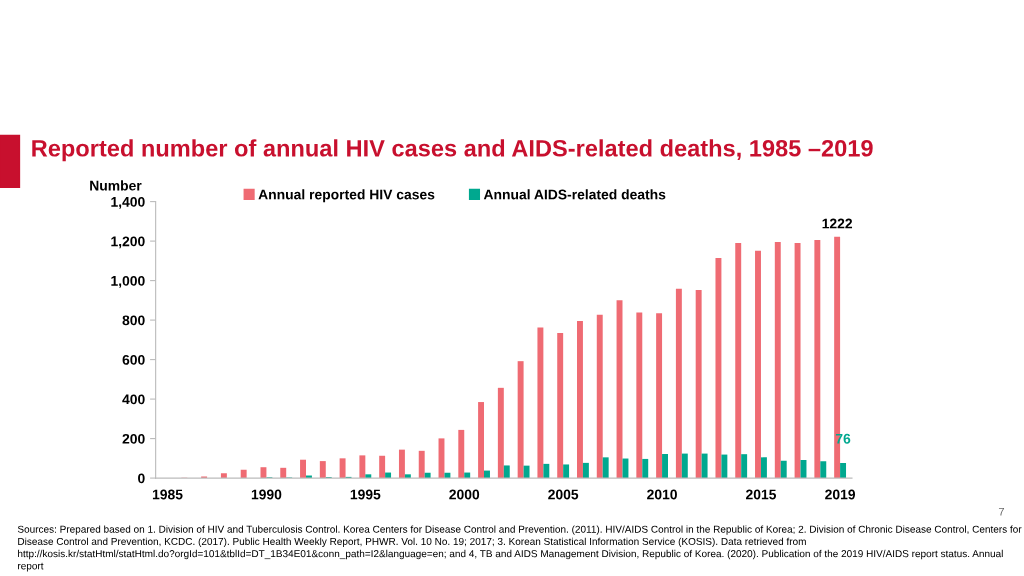 The width and height of the screenshot is (1024, 576). What do you see at coordinates (141, 478) in the screenshot?
I see `y-tick-label: 0` at bounding box center [141, 478].